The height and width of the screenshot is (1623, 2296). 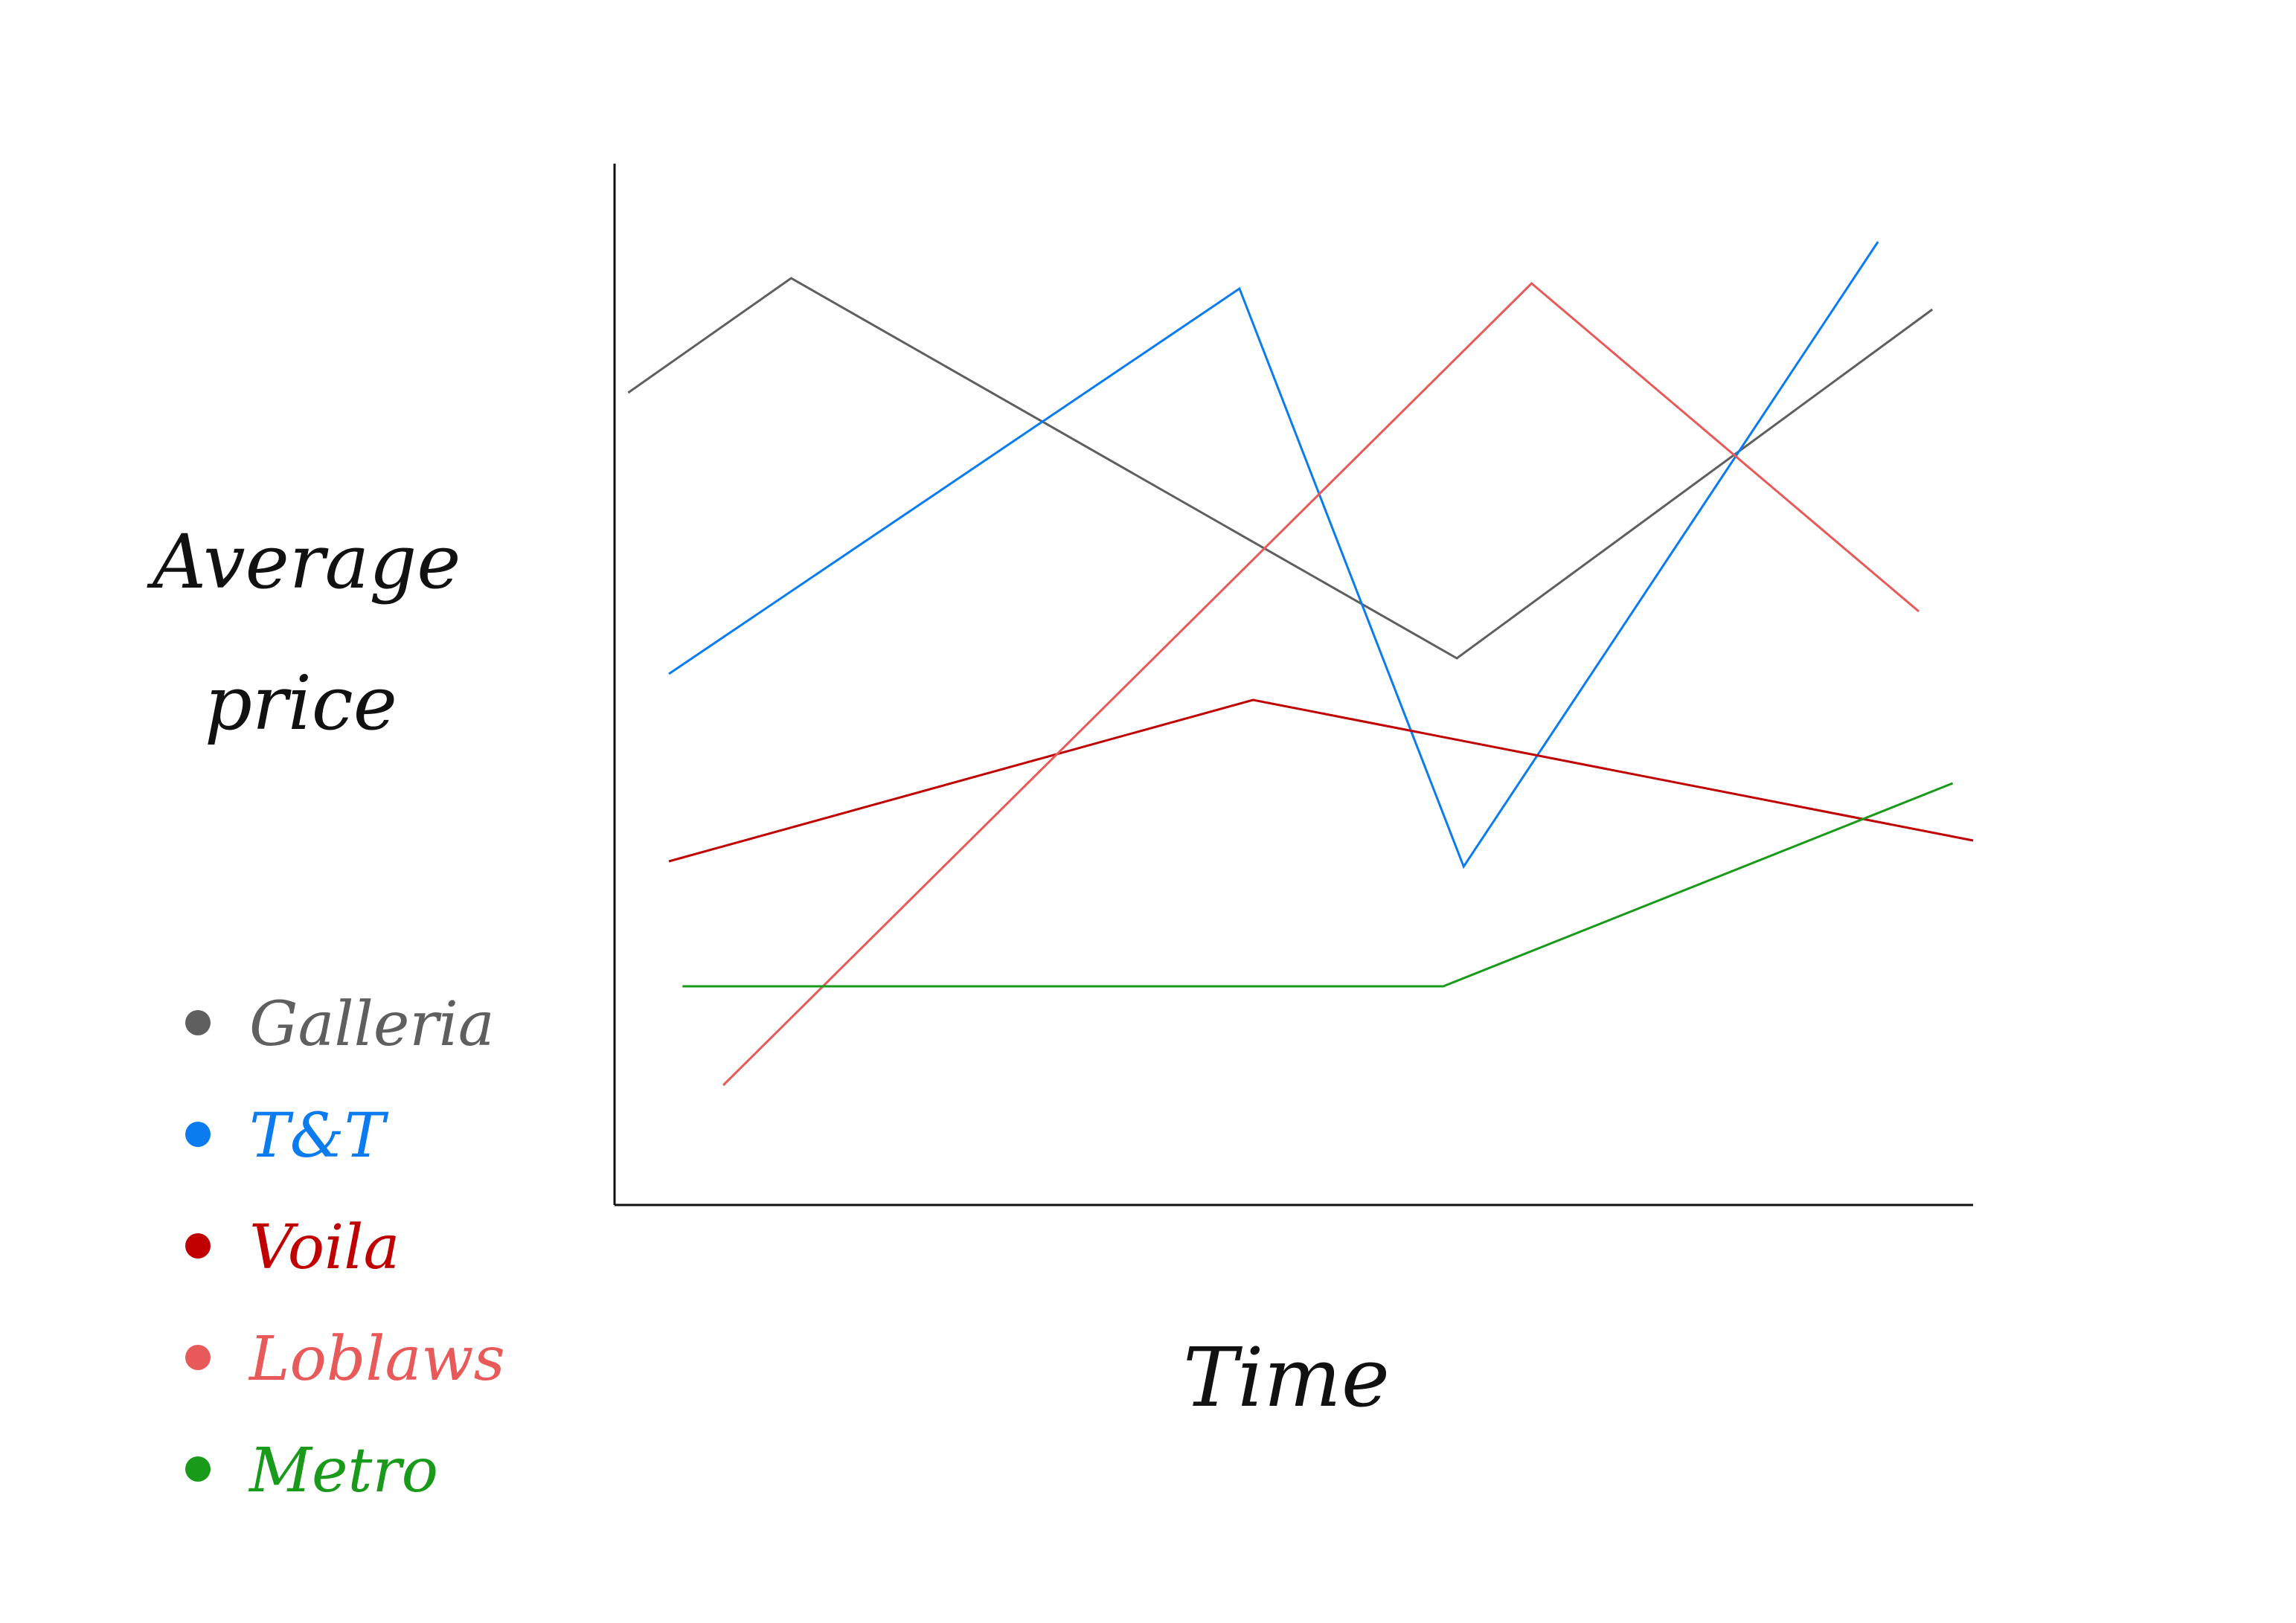 What do you see at coordinates (372, 1025) in the screenshot?
I see `legend-label-galleria: Galleria` at bounding box center [372, 1025].